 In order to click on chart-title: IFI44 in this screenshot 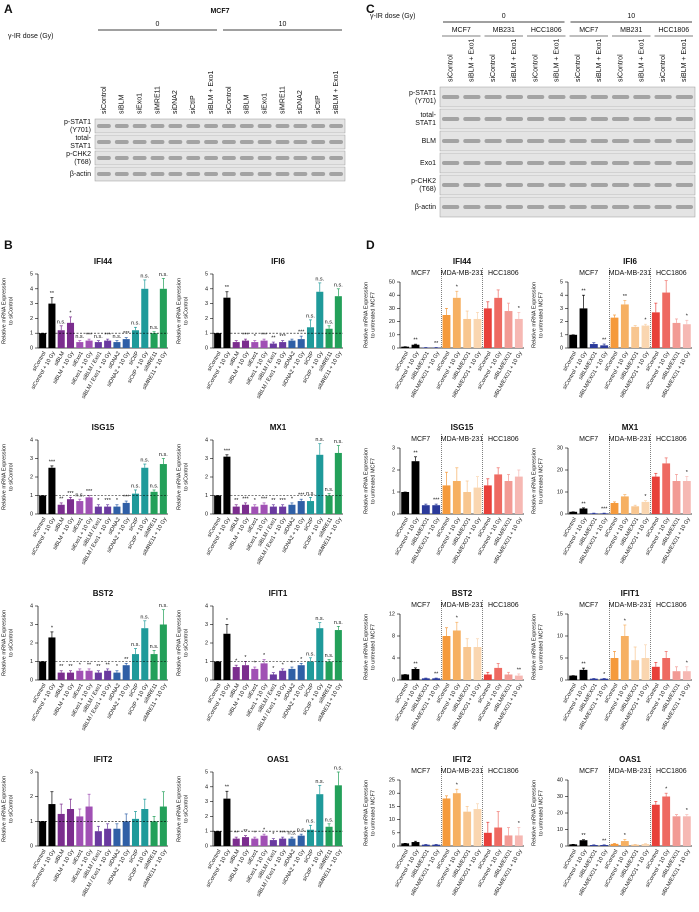, I will do `click(103, 261)`.